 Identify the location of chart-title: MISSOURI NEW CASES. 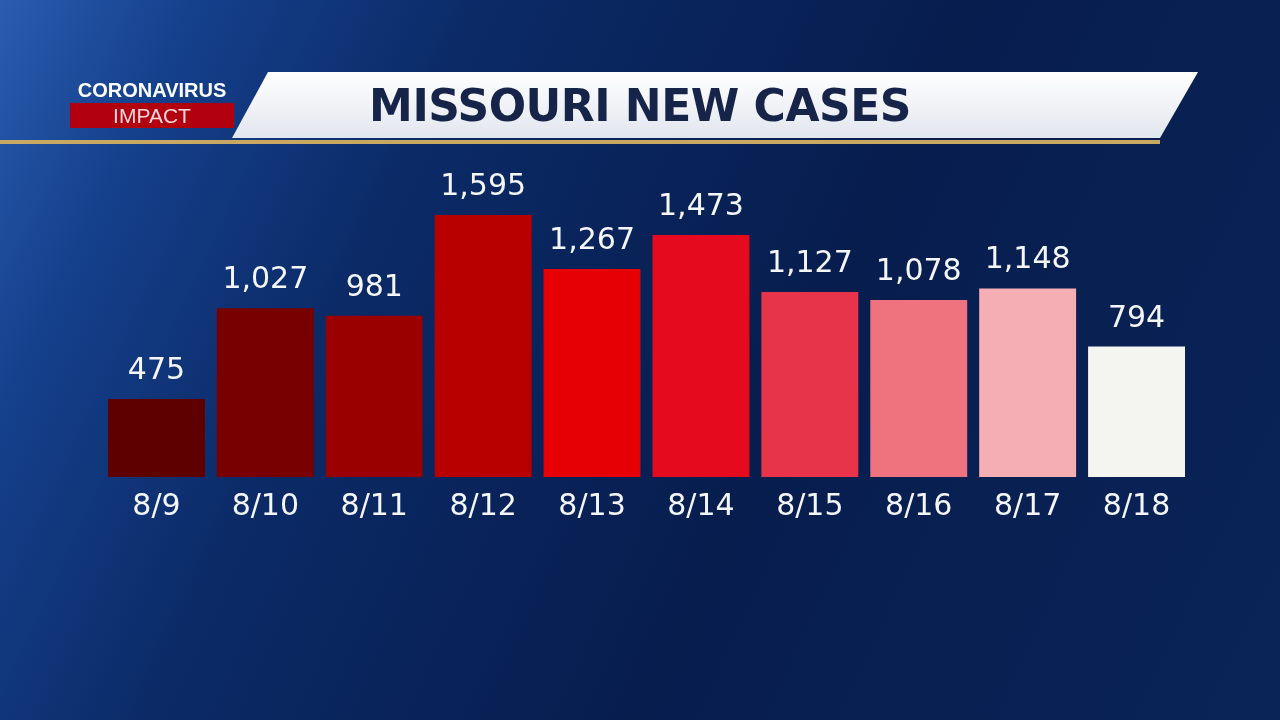
(640, 105).